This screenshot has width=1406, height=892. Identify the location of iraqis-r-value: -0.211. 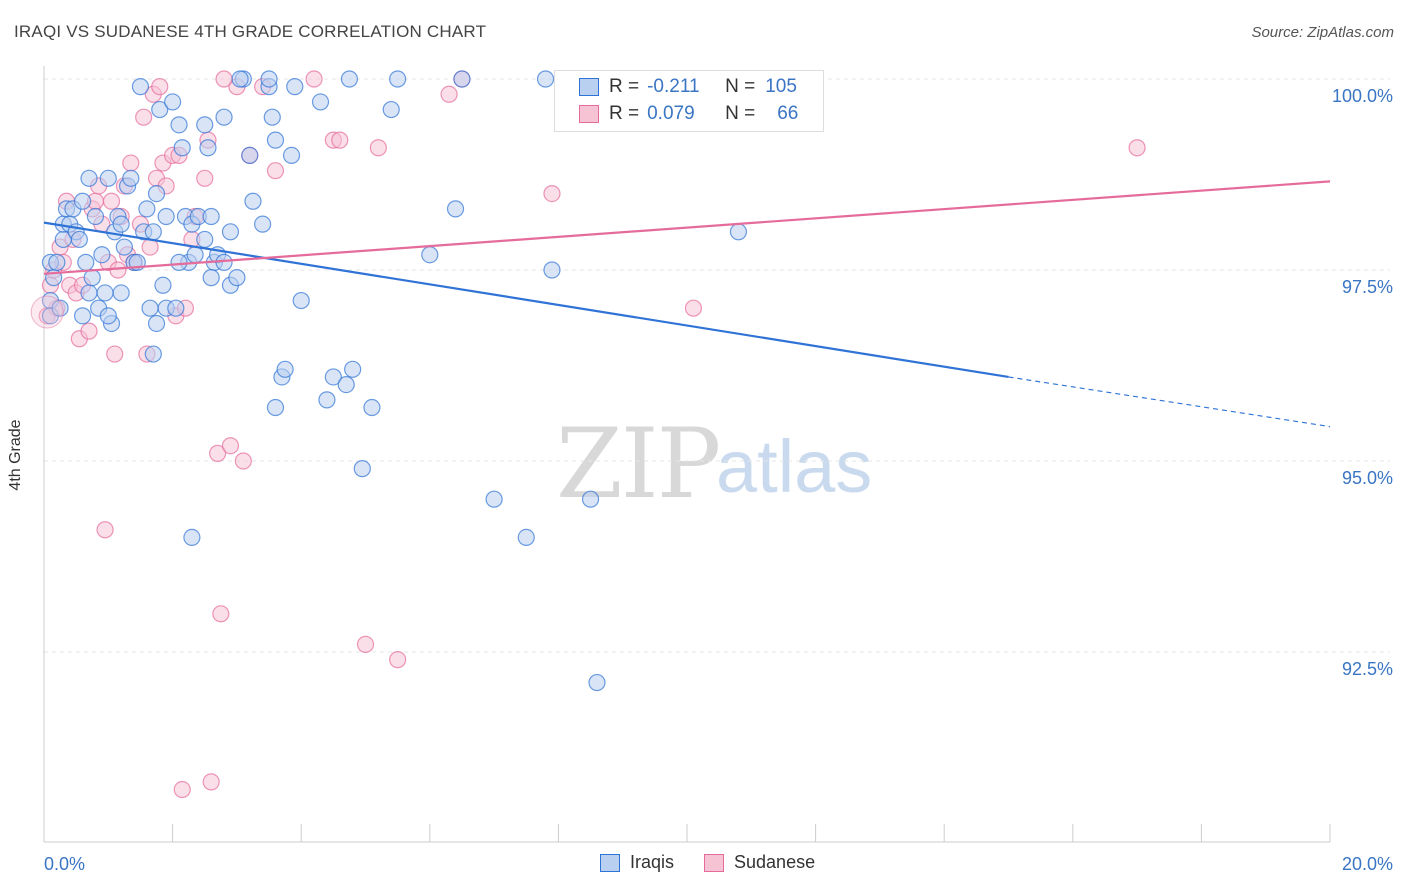
(673, 86).